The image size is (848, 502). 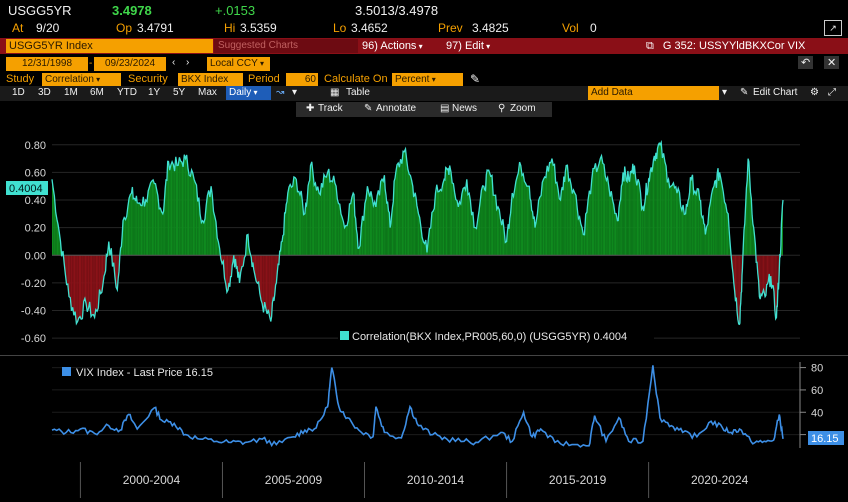 I want to click on period-6m: 6M, so click(x=97, y=92).